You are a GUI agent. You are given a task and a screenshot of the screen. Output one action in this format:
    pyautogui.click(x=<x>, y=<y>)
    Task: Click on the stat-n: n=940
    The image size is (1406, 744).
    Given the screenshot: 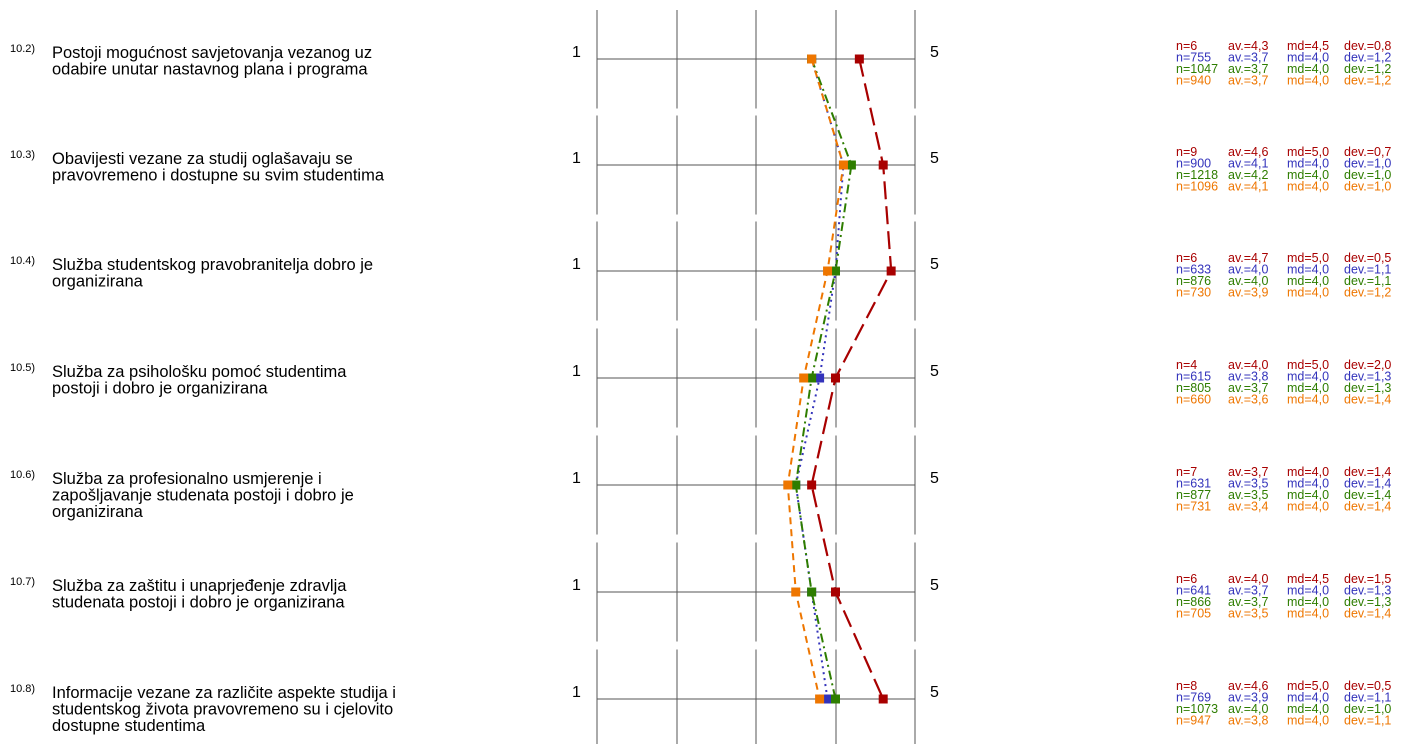 What is the action you would take?
    pyautogui.click(x=1193, y=81)
    